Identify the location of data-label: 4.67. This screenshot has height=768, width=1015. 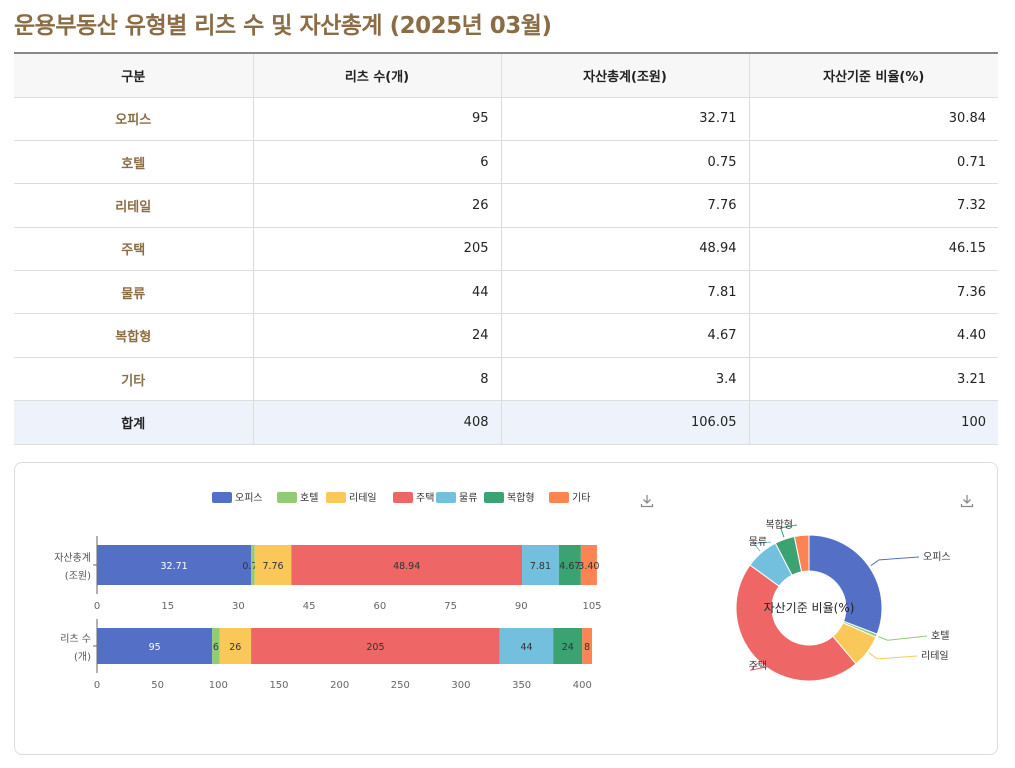
(569, 566).